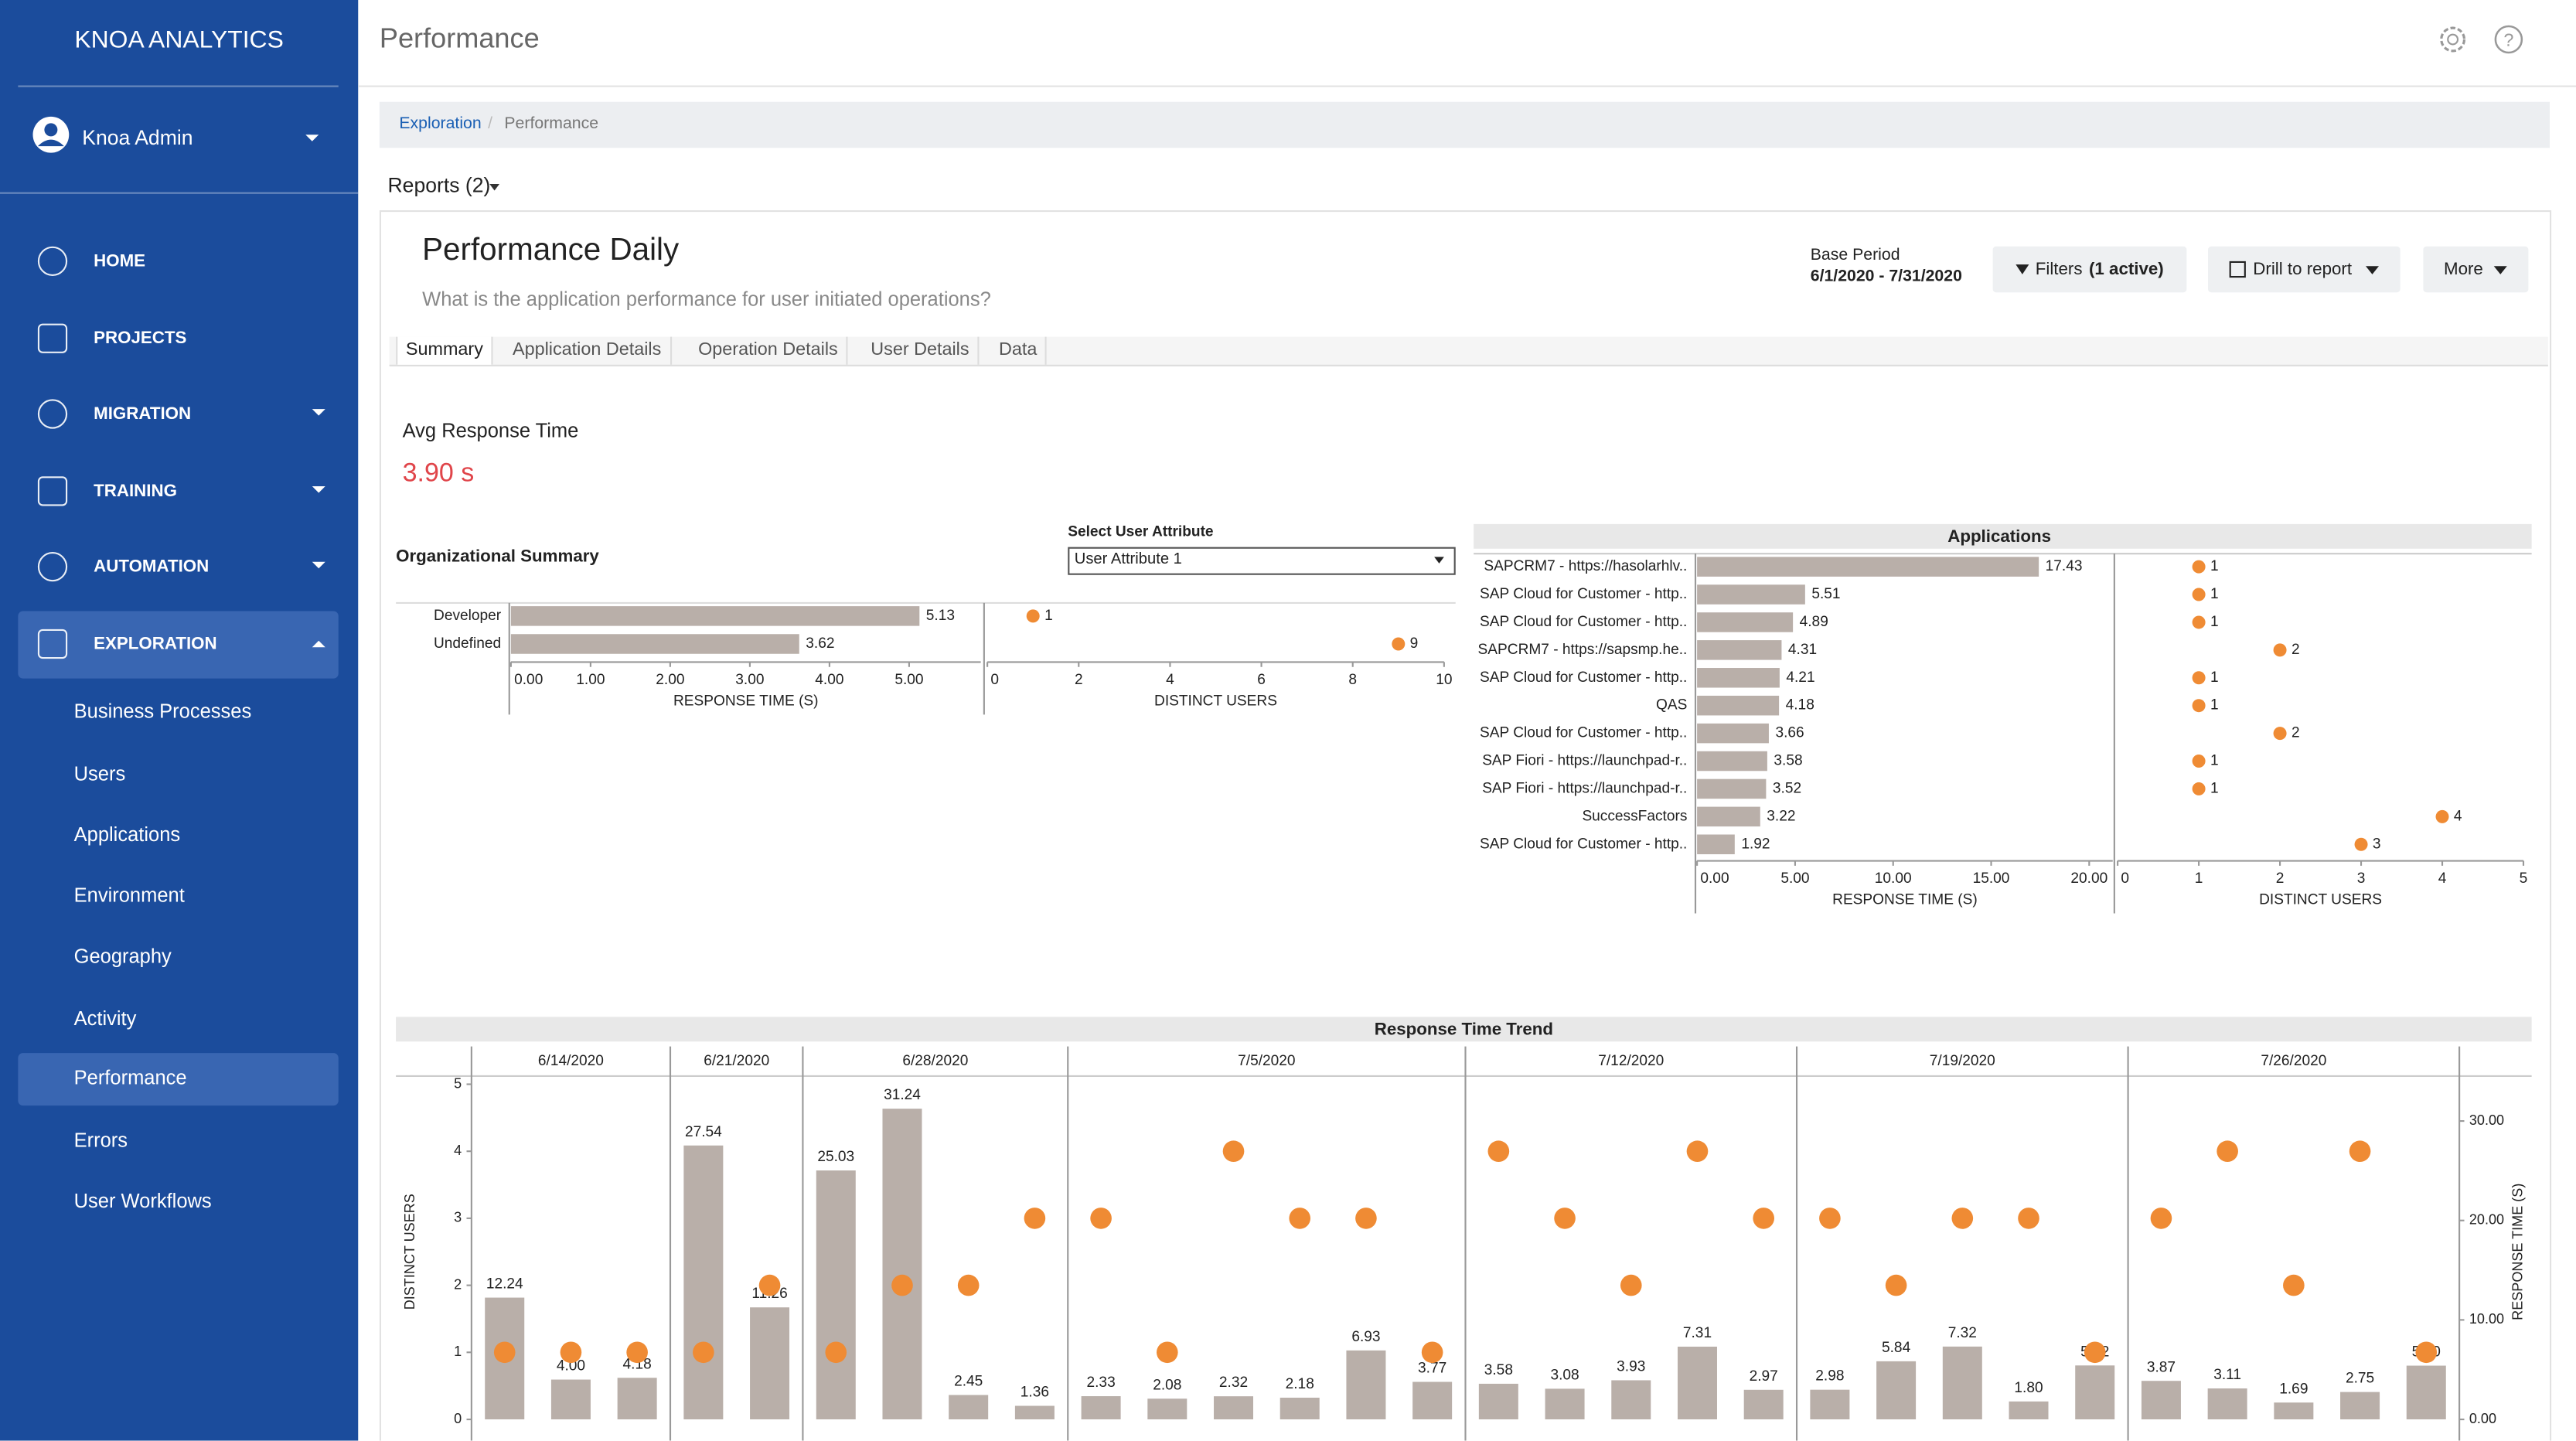 The width and height of the screenshot is (2576, 1441). What do you see at coordinates (467, 643) in the screenshot?
I see `row-label: Undefined` at bounding box center [467, 643].